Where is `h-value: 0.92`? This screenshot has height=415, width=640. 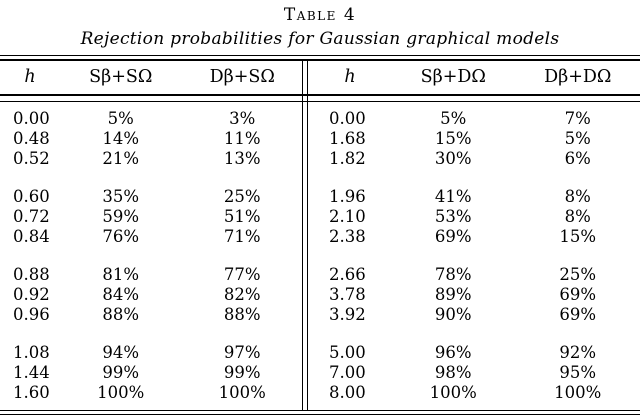 h-value: 0.92 is located at coordinates (31, 294).